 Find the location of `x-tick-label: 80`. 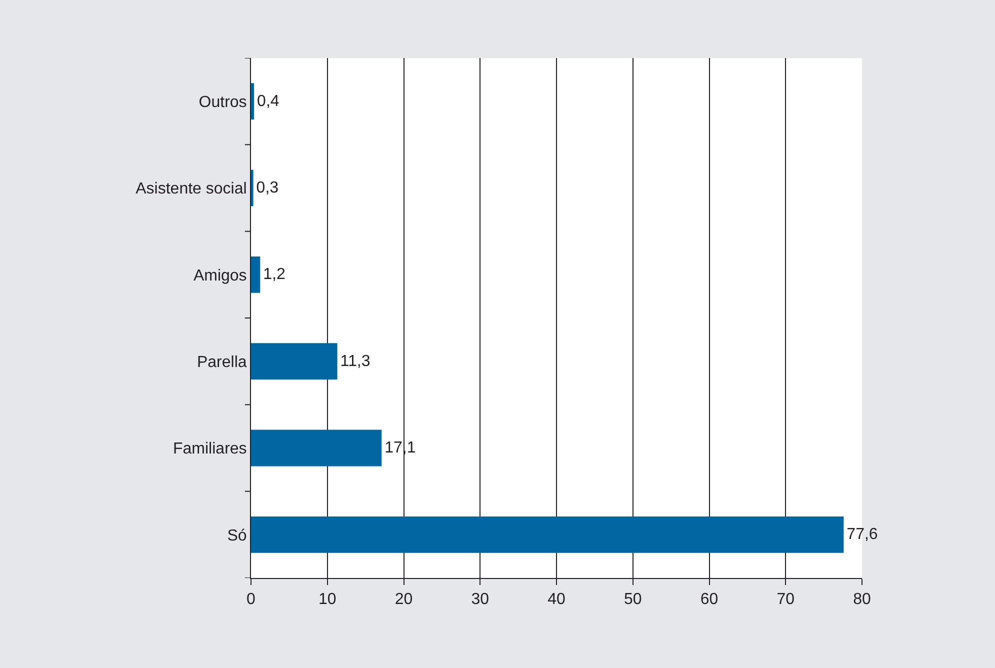

x-tick-label: 80 is located at coordinates (862, 599).